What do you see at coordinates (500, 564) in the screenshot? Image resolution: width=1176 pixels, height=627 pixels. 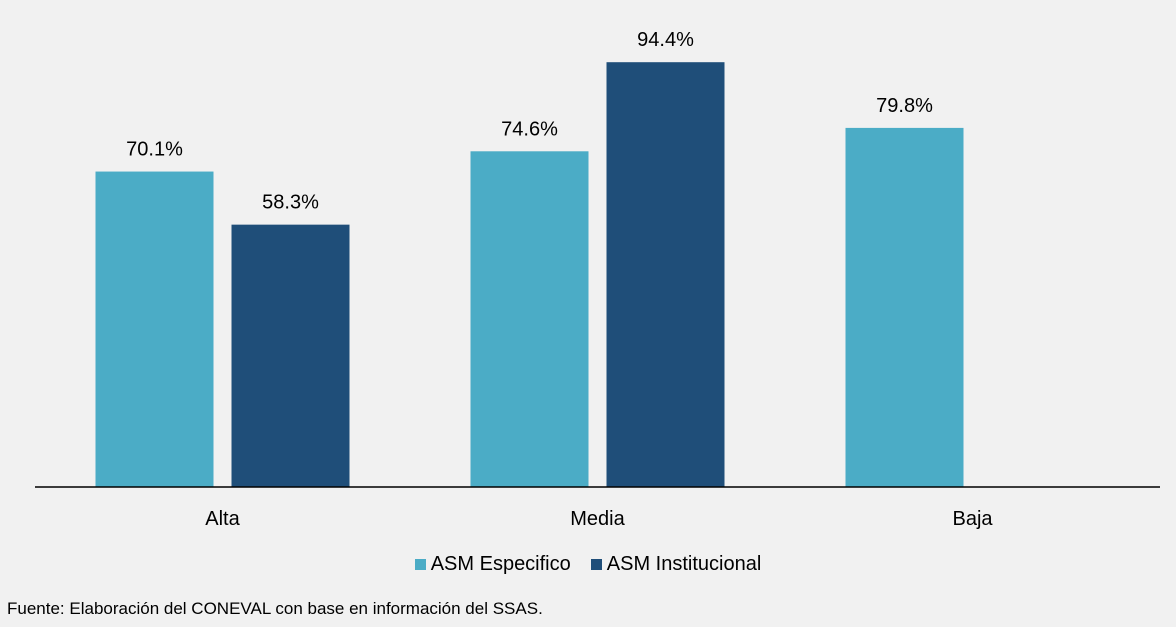 I see `legend-label: ASM Especifico` at bounding box center [500, 564].